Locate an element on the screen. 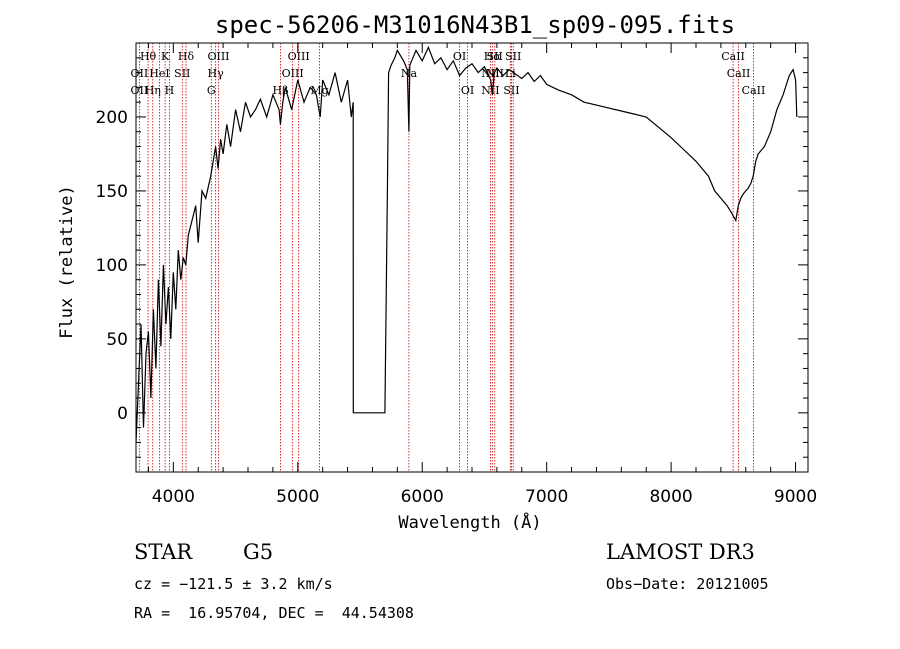 This screenshot has width=900, height=649. spectral-line-label: Hγ is located at coordinates (216, 73).